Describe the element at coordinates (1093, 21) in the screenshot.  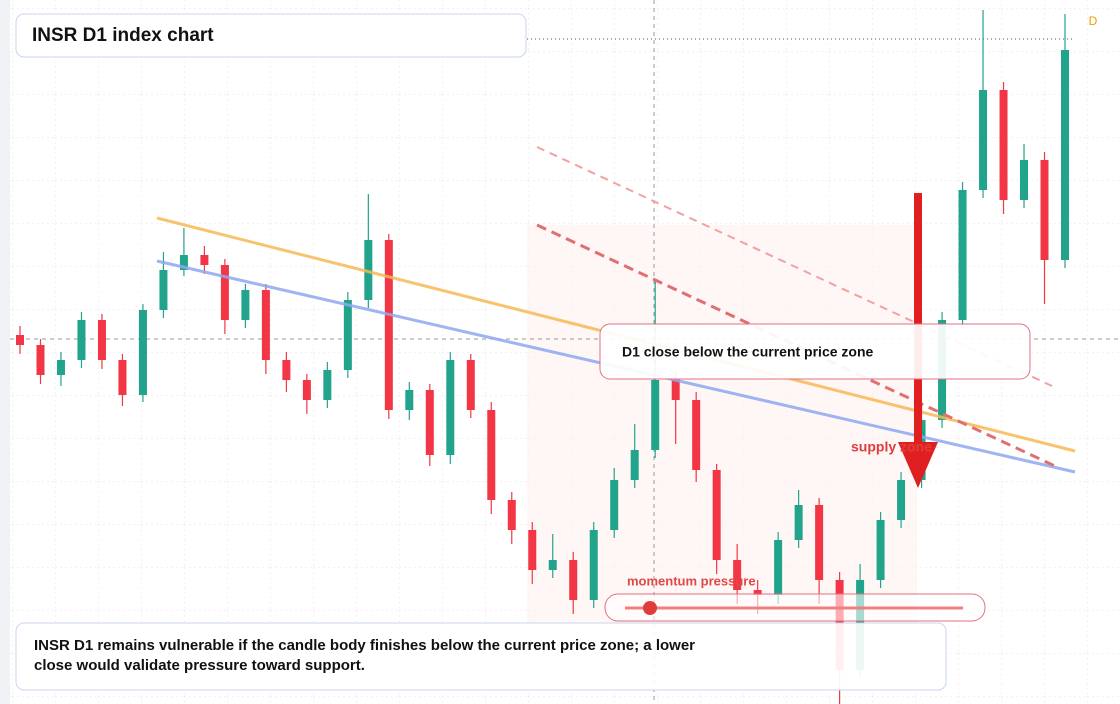
I see `badge: D` at that location.